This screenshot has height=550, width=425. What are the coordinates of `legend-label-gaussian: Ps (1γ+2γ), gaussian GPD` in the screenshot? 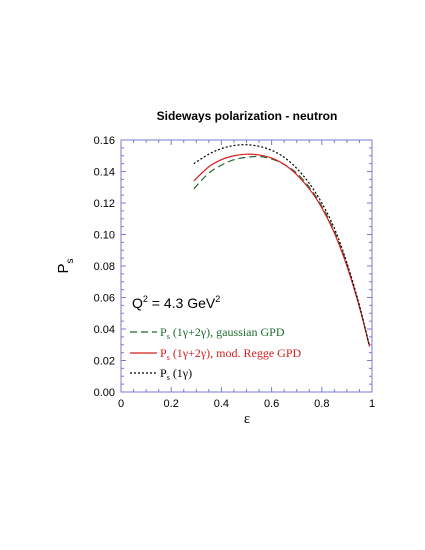 It's located at (222, 333).